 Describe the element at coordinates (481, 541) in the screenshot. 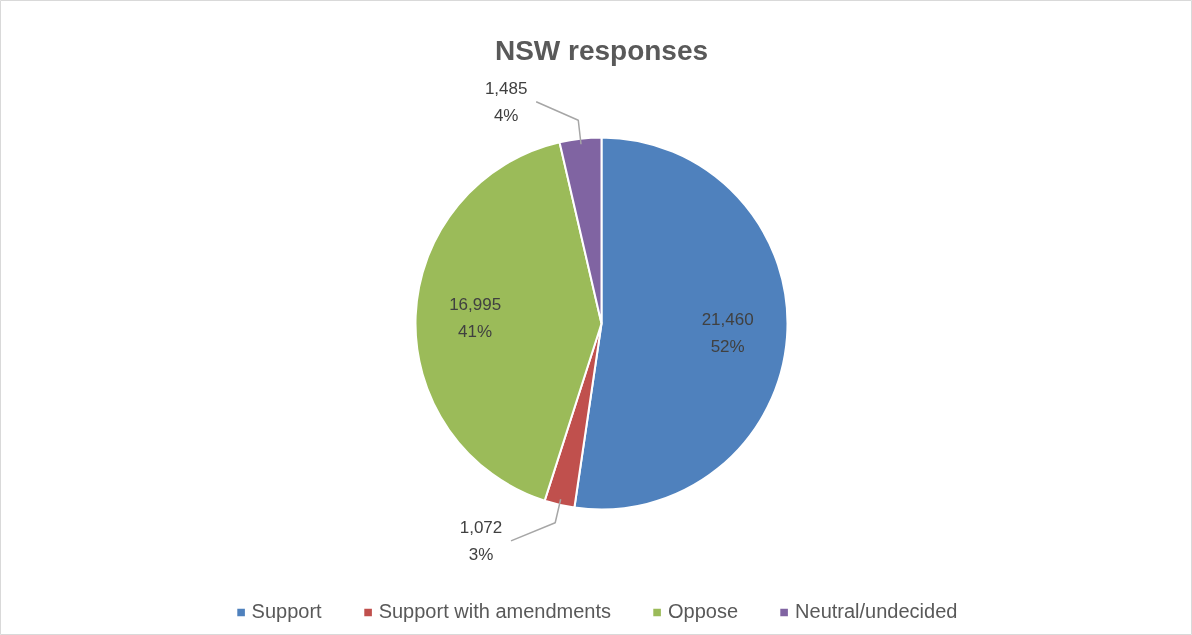

I see `data-label: 1,072 3%` at that location.